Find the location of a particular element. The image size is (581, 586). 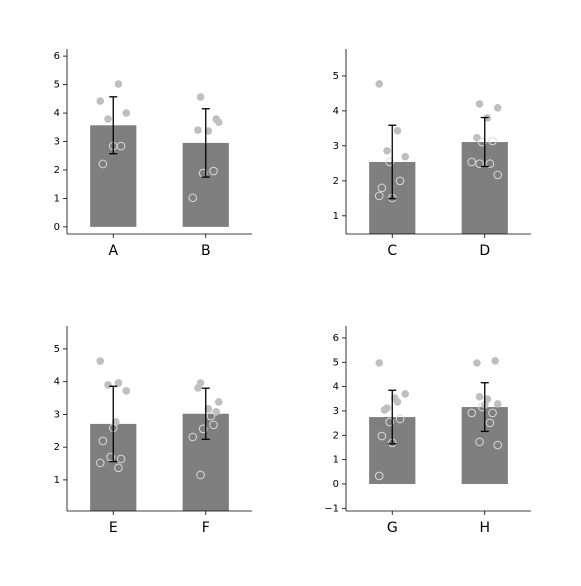

x-tick-label: B is located at coordinates (206, 251).